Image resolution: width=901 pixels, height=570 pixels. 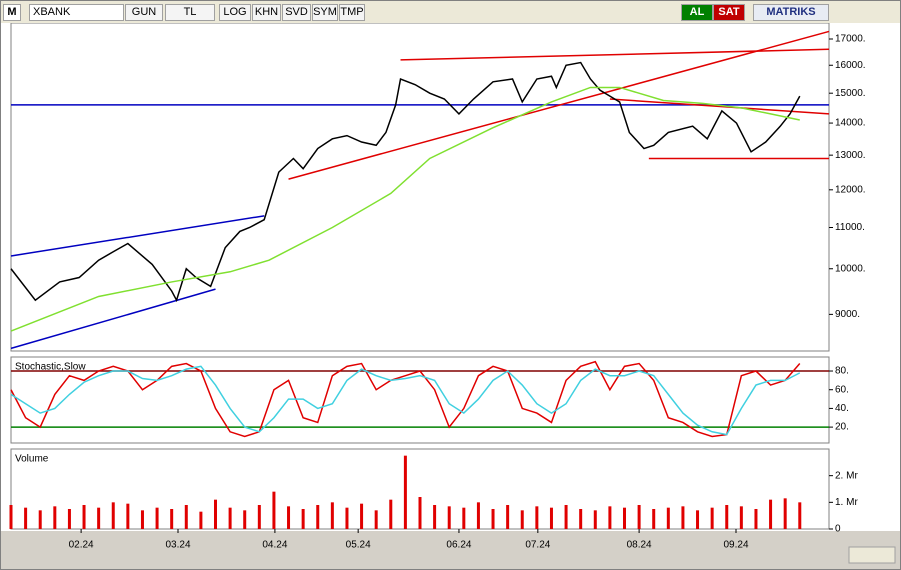 I want to click on button: TL, so click(x=190, y=12).